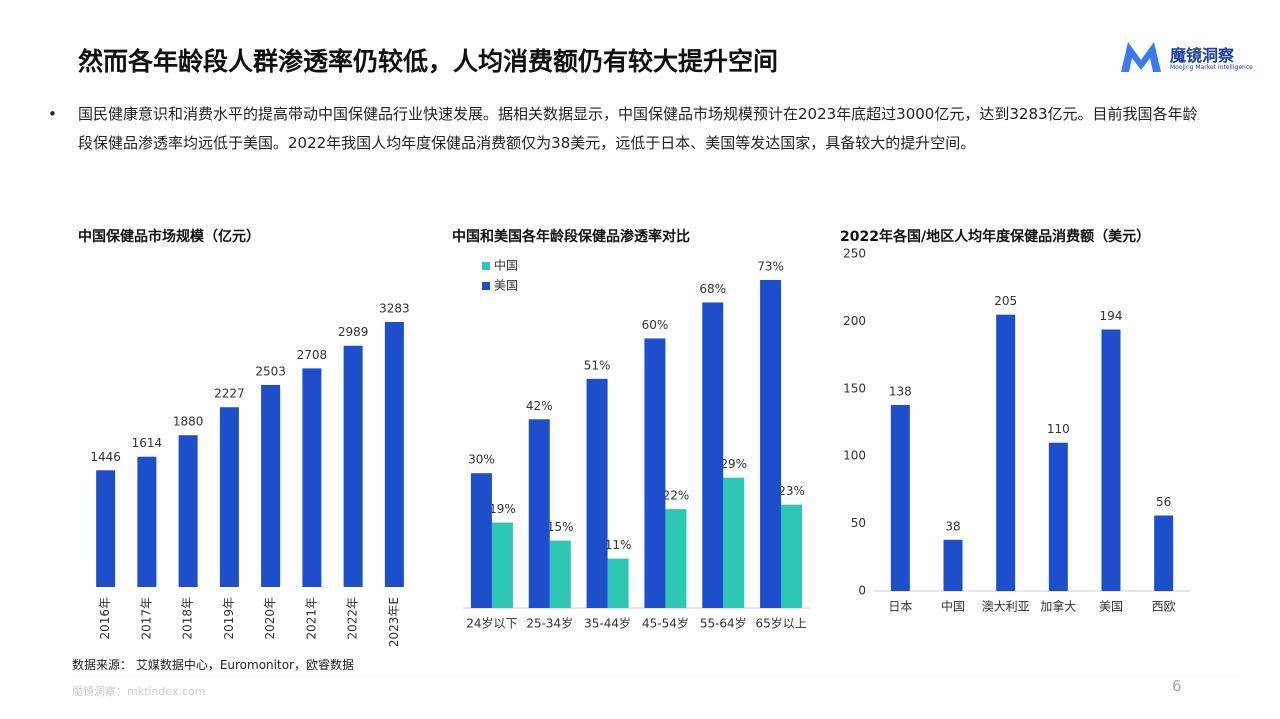 The image size is (1280, 719). Describe the element at coordinates (188, 618) in the screenshot. I see `x-tick-label: 2018年` at that location.